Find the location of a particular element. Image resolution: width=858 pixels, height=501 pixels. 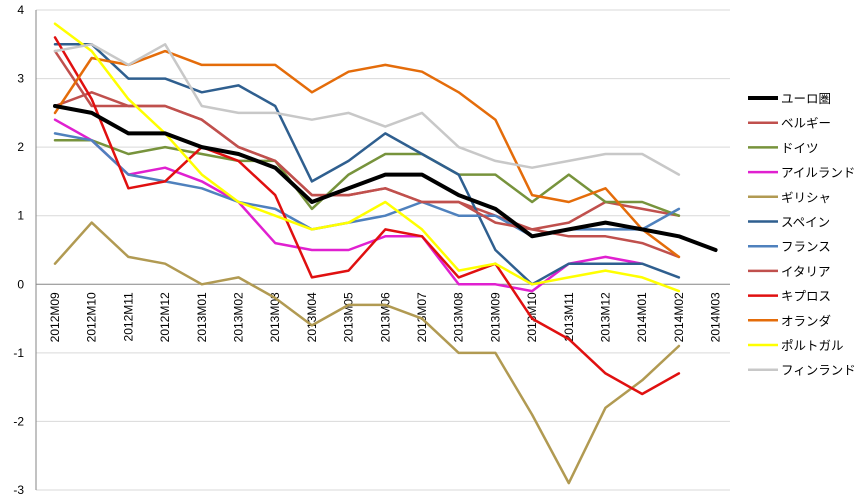

y-tick-label: 1 is located at coordinates (20, 216).